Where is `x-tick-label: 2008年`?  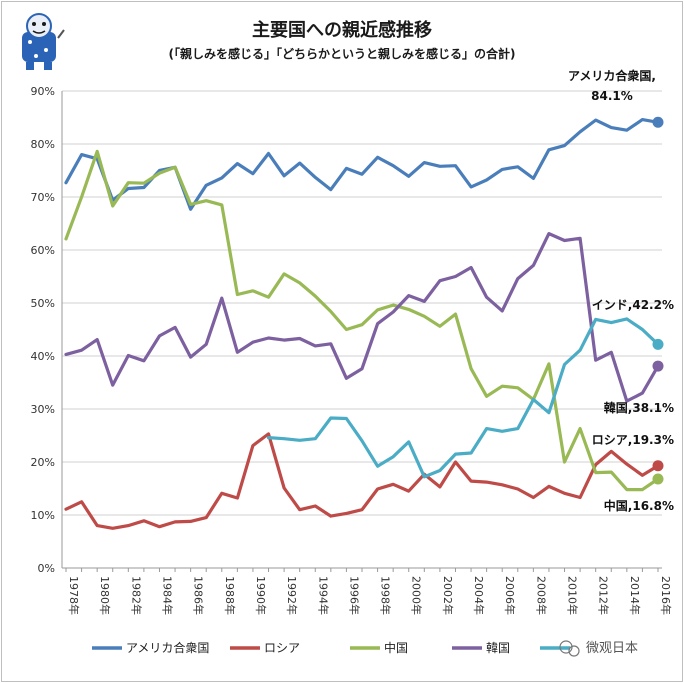 x-tick-label: 2008年 is located at coordinates (541, 595).